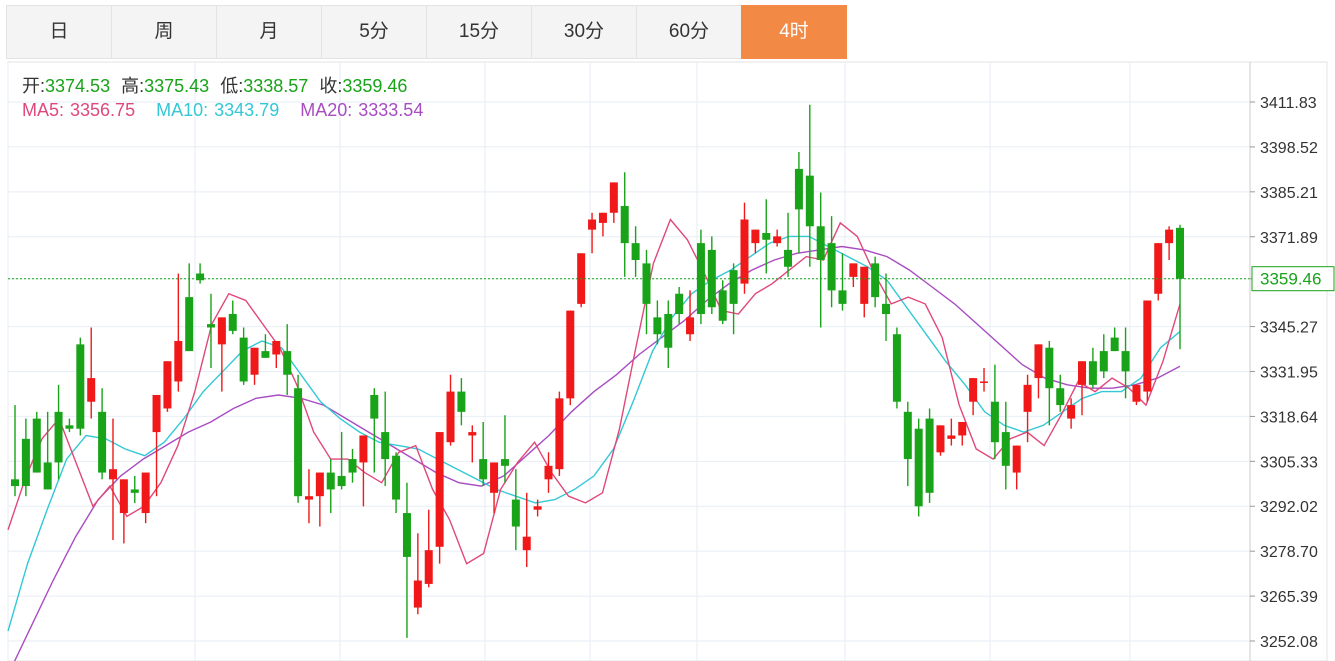 The width and height of the screenshot is (1335, 661). I want to click on ma20-label: MA20:, so click(326, 110).